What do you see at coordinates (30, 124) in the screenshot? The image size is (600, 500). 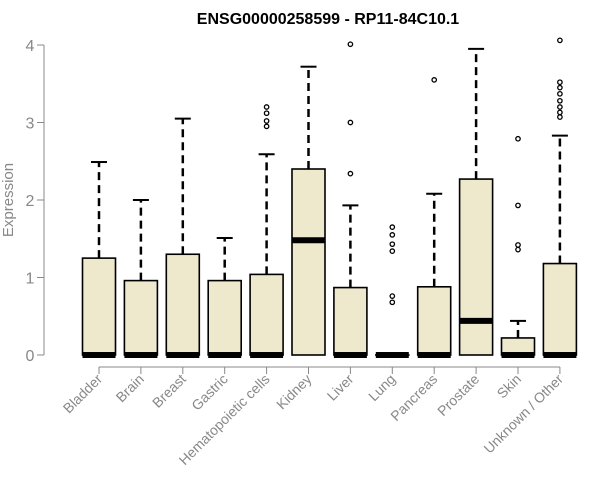 I see `y-tick-label: 3` at bounding box center [30, 124].